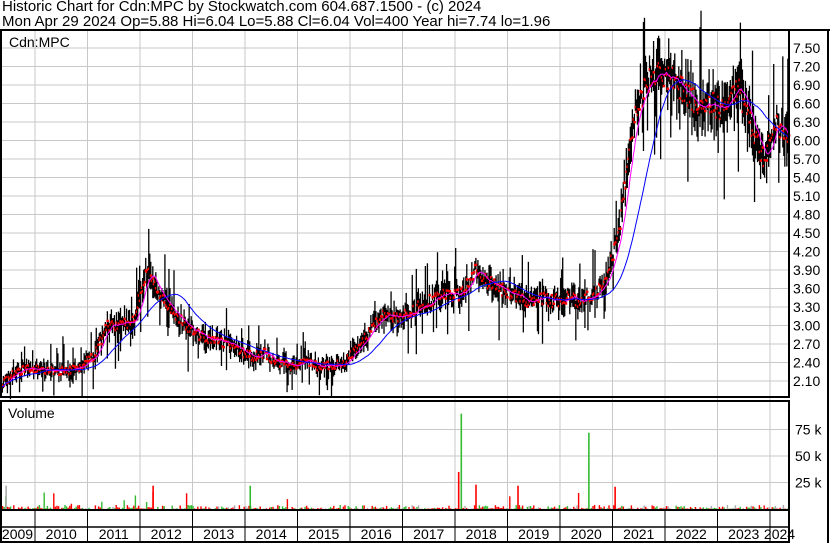  I want to click on price-tick-label: 4.20, so click(806, 252).